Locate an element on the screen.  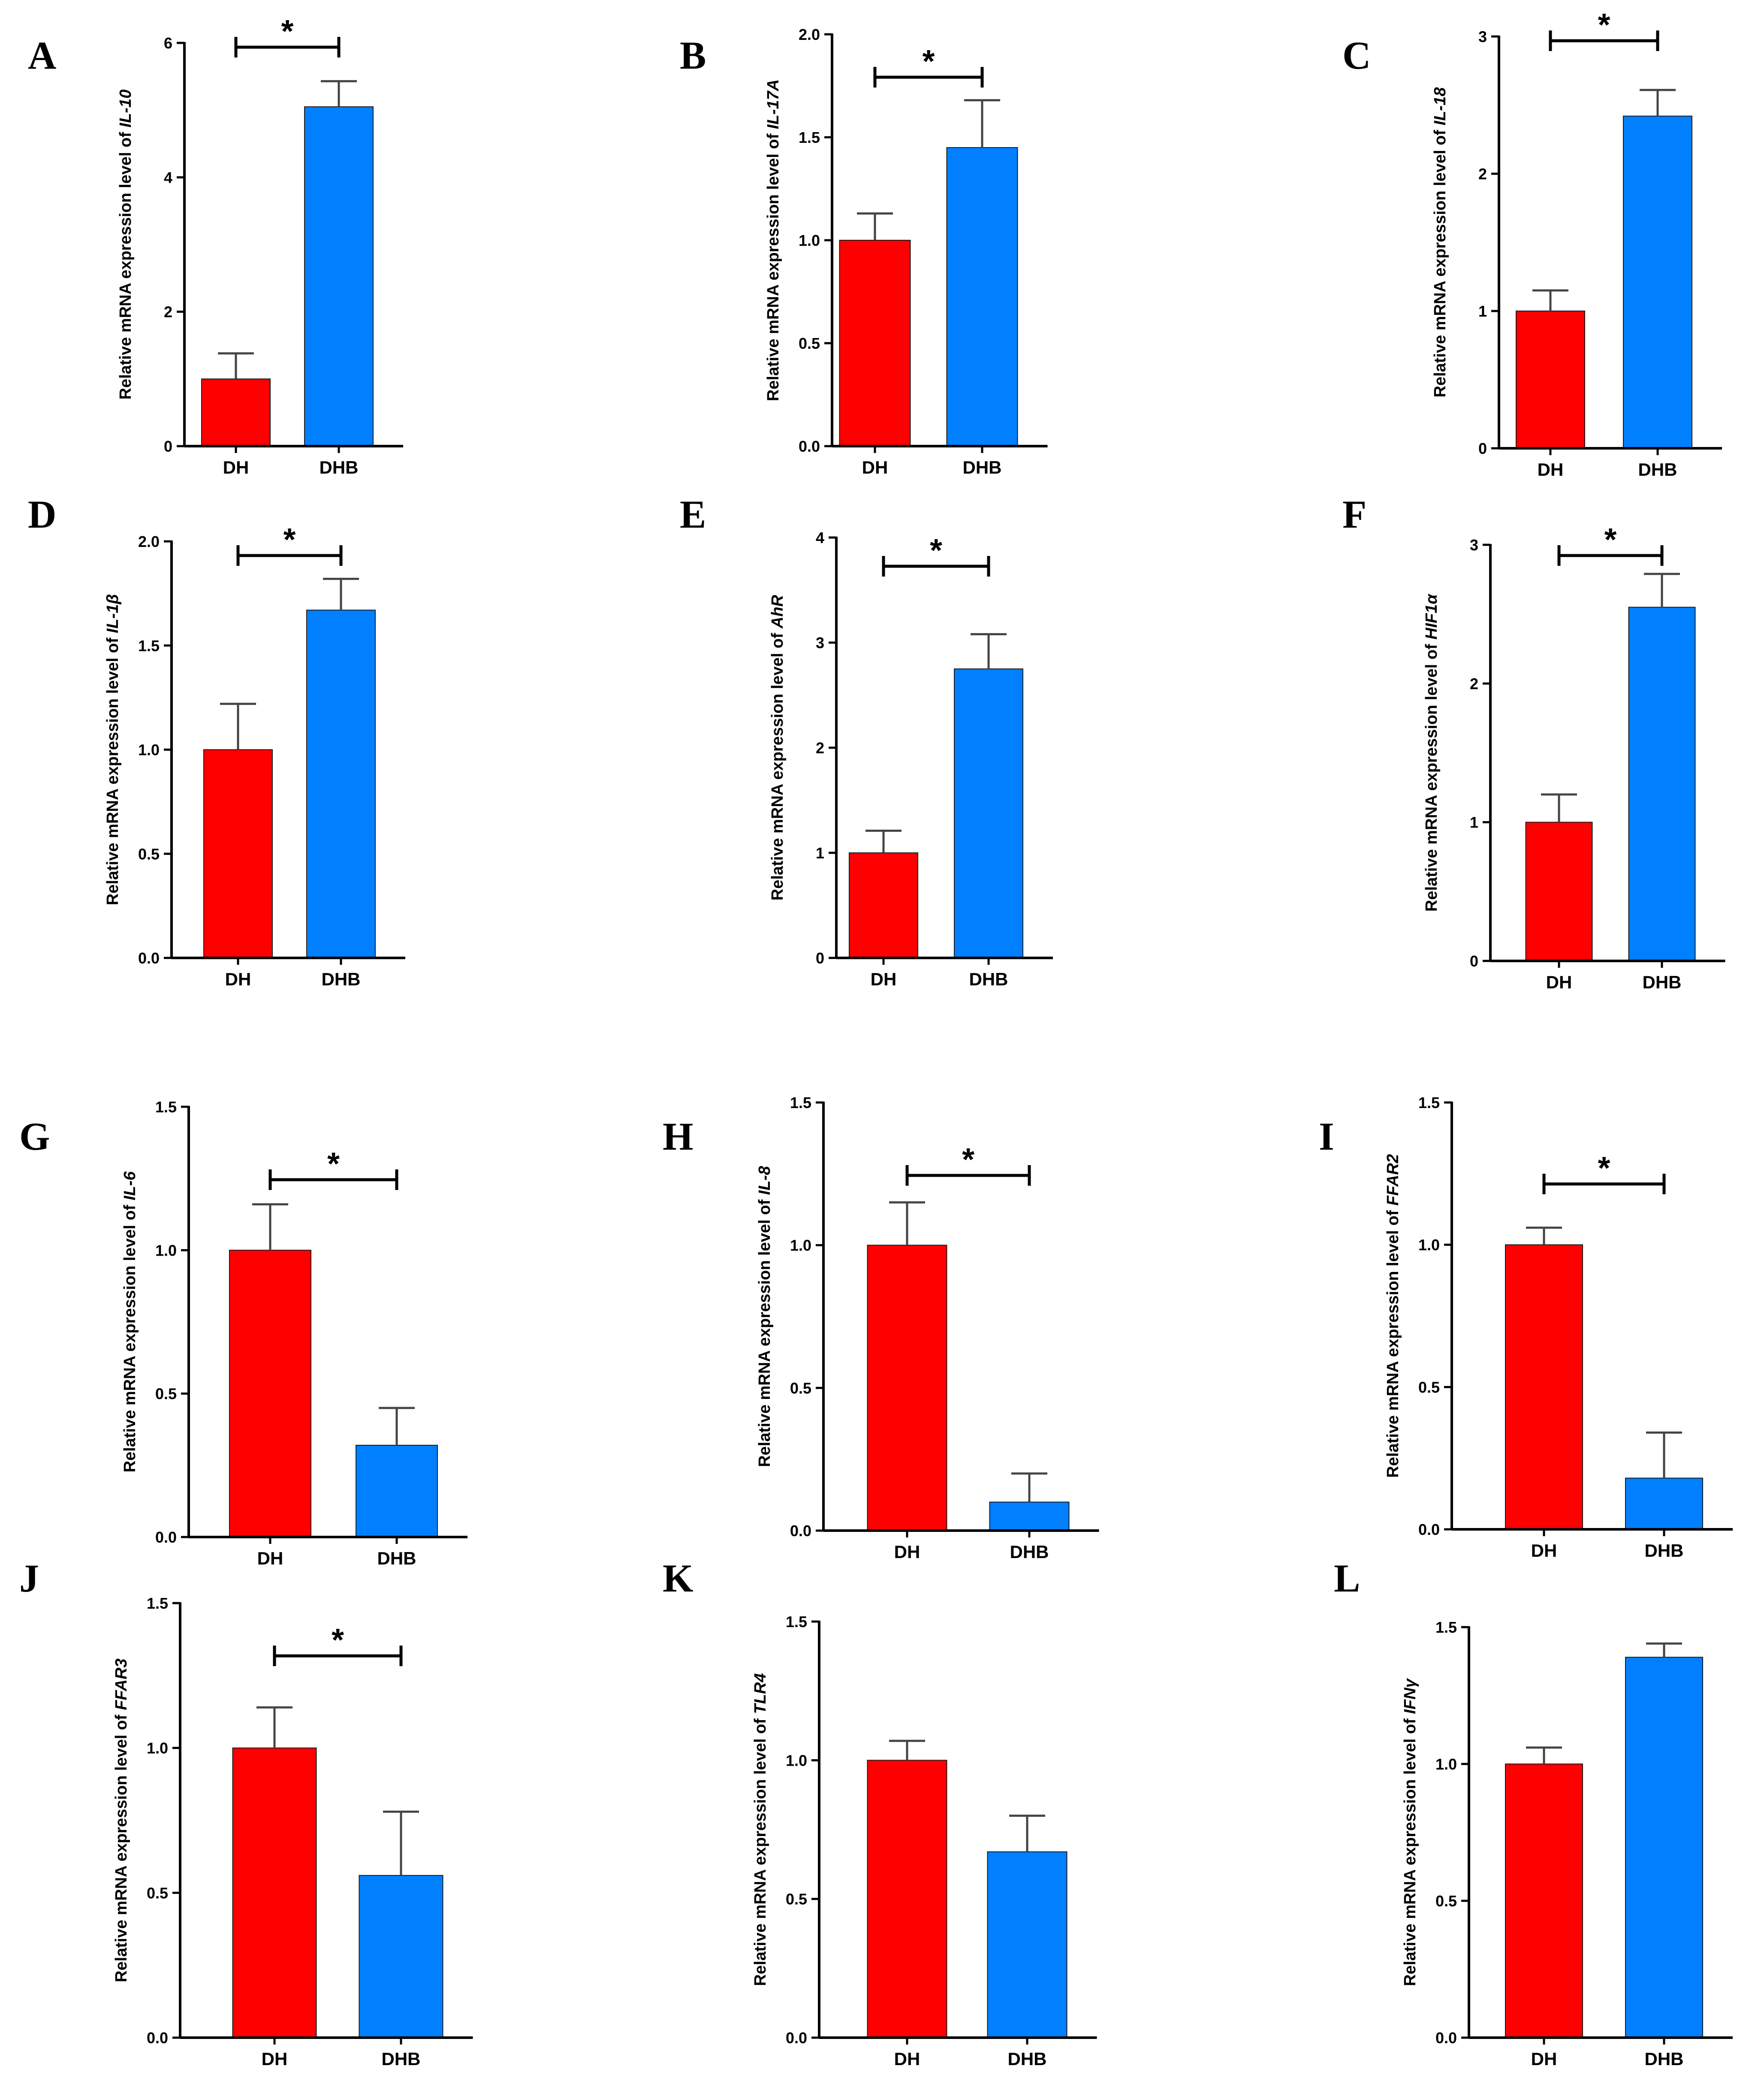
y-axis-title-gene: IL-6 is located at coordinates (130, 1185).